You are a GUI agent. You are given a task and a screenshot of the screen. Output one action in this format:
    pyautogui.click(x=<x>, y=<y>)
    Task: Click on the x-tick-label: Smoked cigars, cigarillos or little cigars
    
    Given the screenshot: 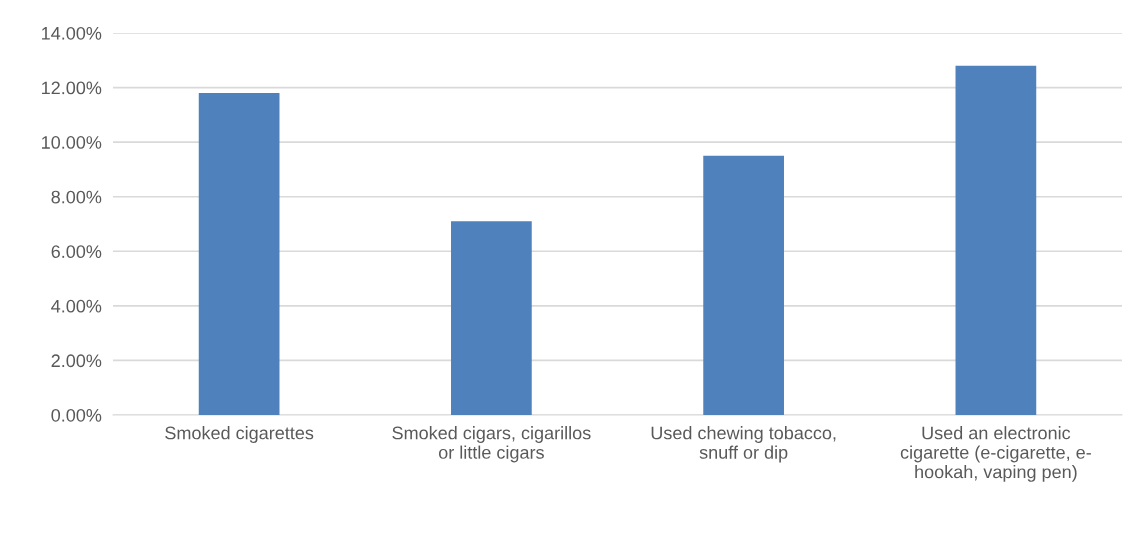 What is the action you would take?
    pyautogui.click(x=491, y=444)
    